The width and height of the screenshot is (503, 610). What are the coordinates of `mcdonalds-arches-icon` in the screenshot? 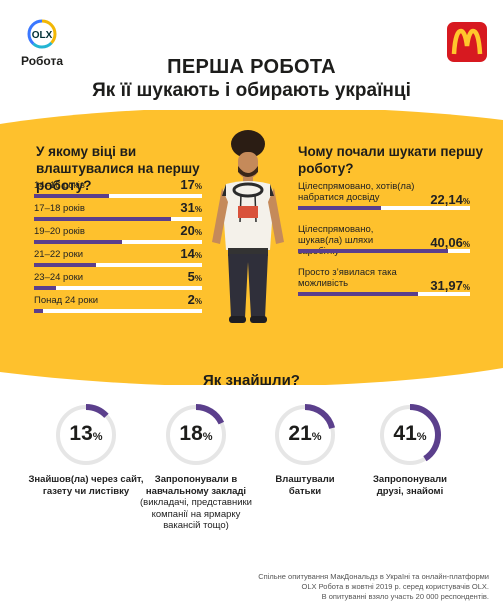 It's located at (467, 41).